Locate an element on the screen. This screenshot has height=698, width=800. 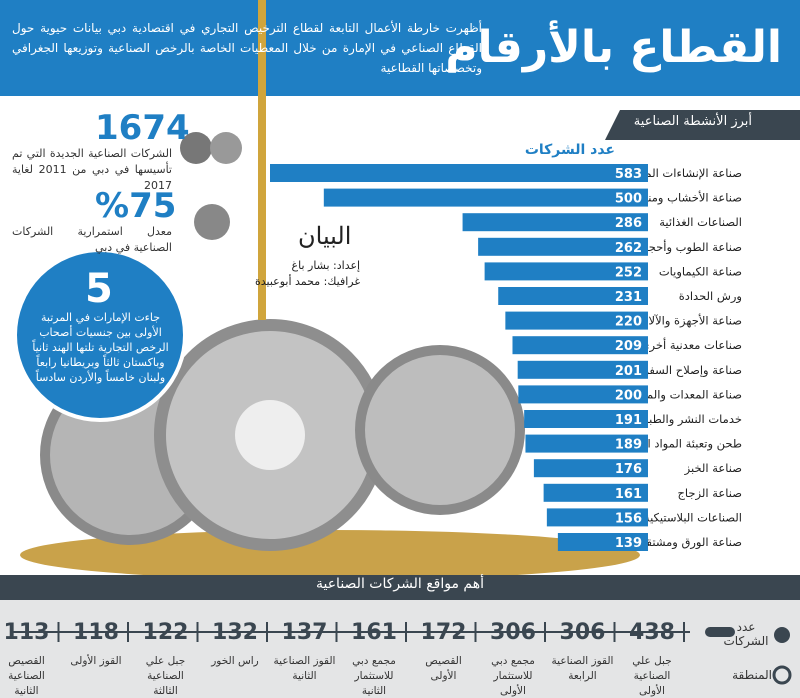
stat-value: 1674 is located at coordinates (142, 128).